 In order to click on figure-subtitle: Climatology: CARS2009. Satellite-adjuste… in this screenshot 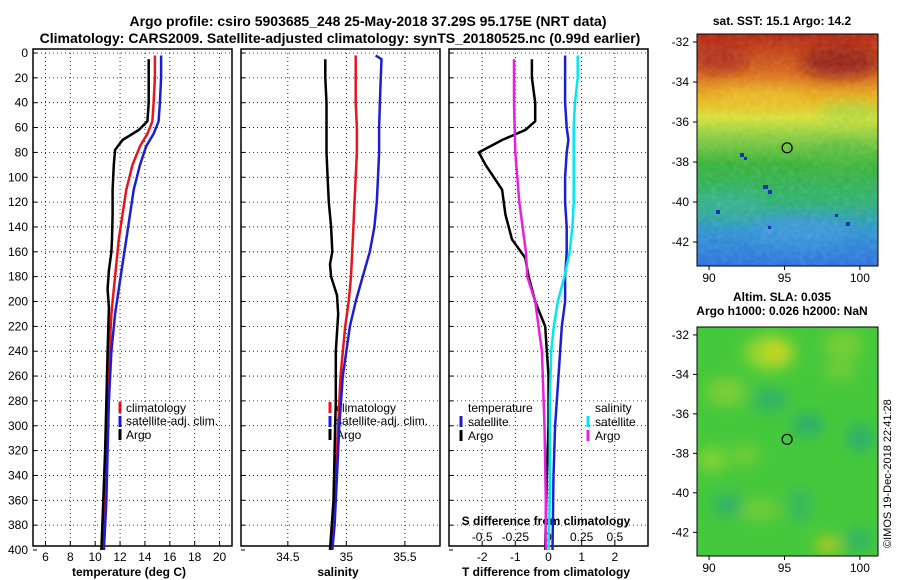, I will do `click(340, 38)`.